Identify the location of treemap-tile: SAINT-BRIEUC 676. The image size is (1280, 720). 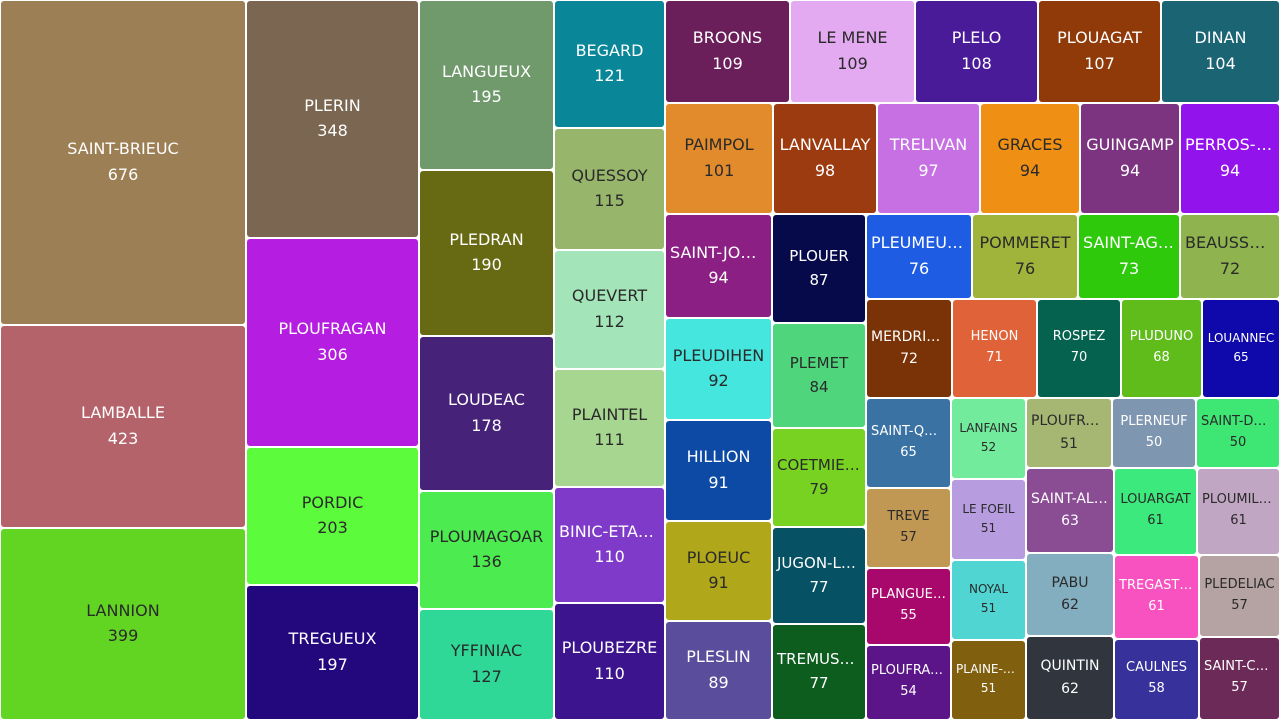
(123, 162).